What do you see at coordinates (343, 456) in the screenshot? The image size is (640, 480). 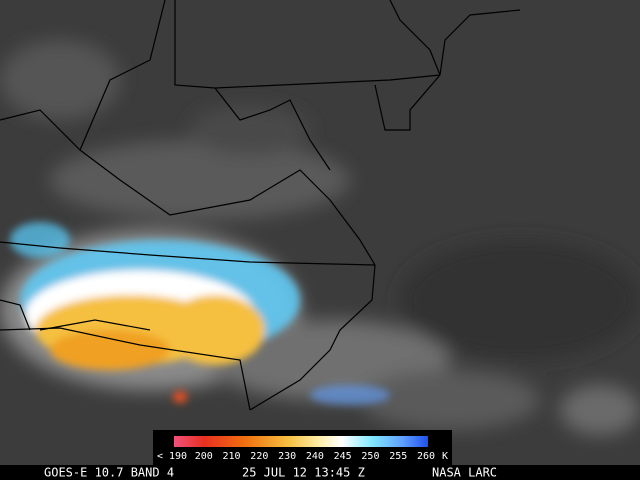 I see `colorbar-label: 245` at bounding box center [343, 456].